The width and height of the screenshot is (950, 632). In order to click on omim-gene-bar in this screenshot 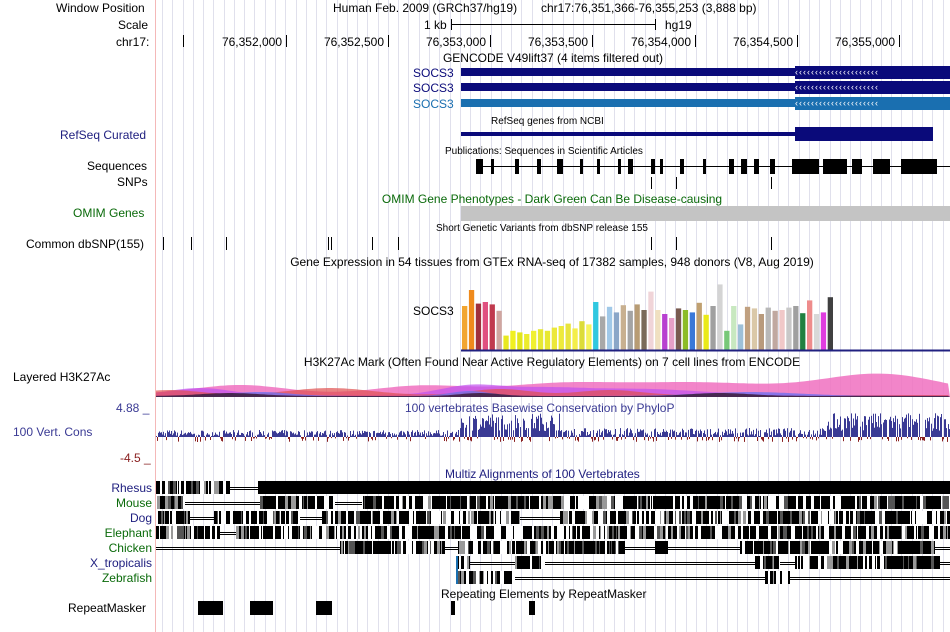, I will do `click(705, 213)`.